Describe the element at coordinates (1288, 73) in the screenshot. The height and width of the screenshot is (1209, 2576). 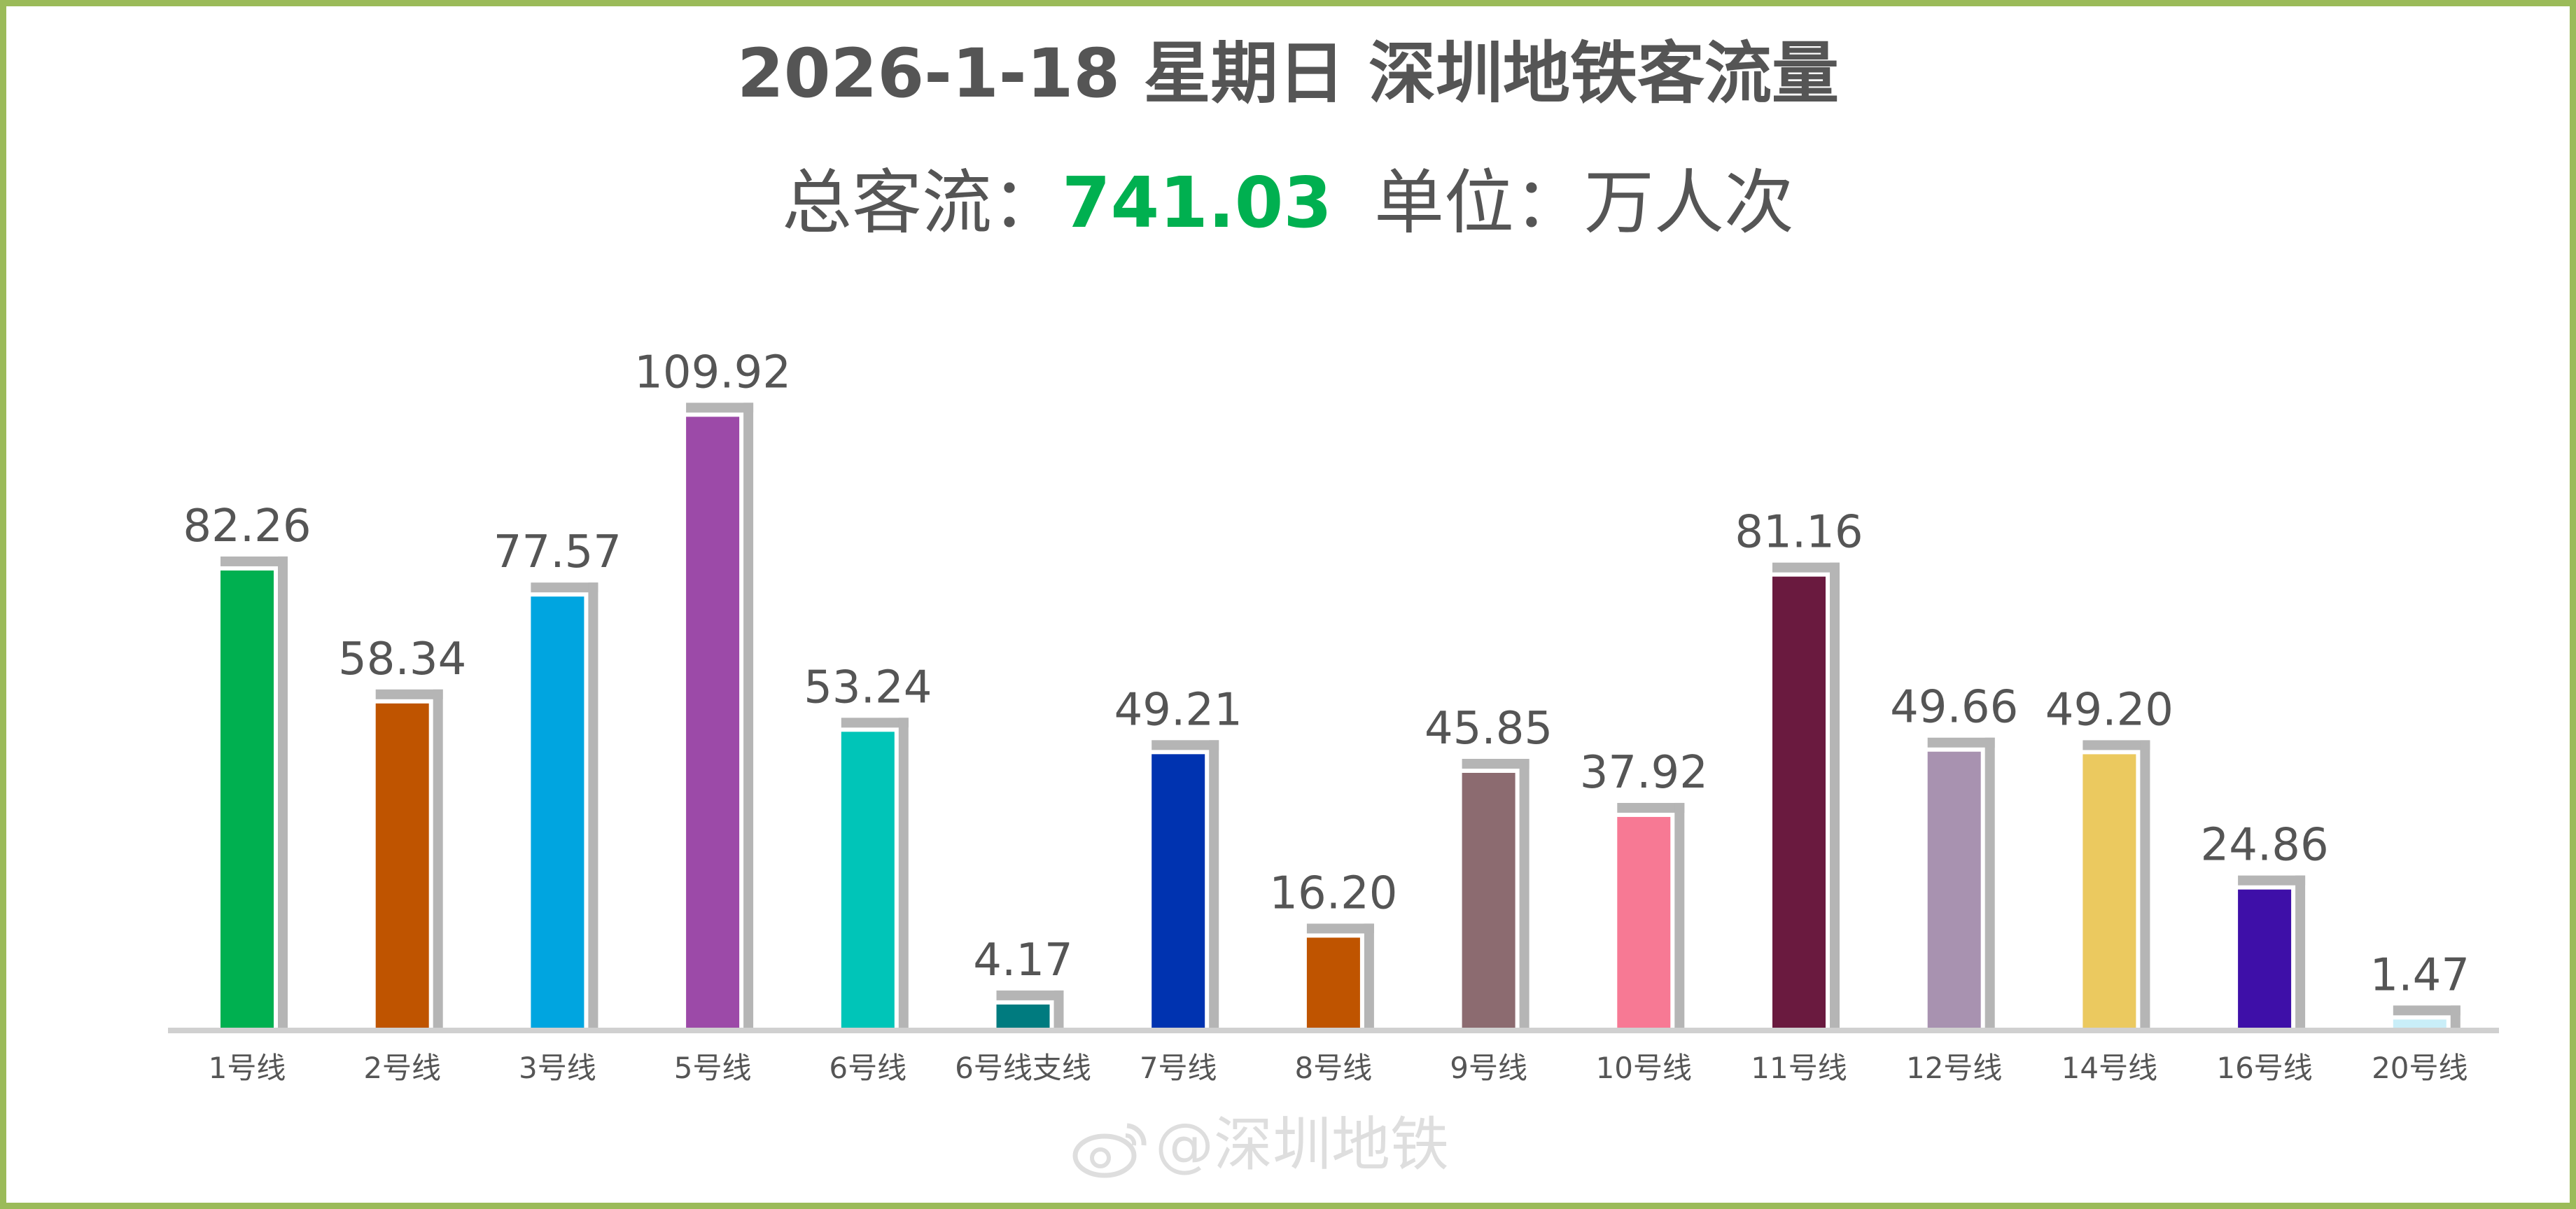
I see `chart-title: 2026-1-18 星期日 深圳地铁客流量` at that location.